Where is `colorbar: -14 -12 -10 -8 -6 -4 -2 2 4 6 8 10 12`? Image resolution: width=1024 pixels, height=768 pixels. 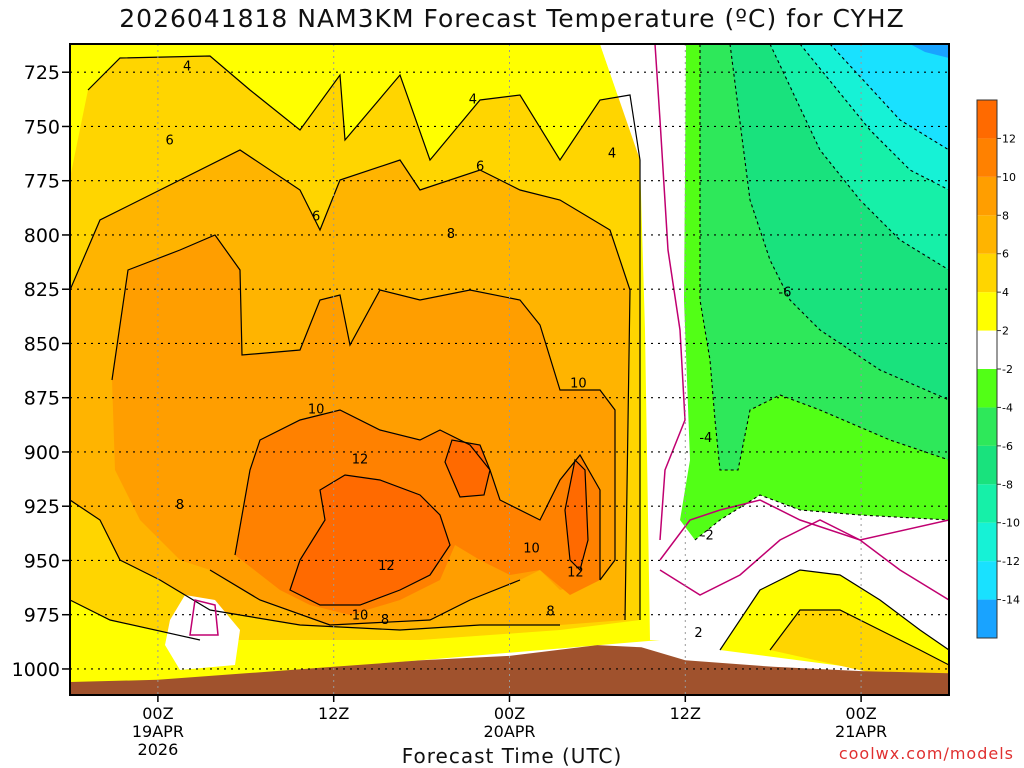
colorbar: -14 -12 -10 -8 -6 -4 -2 2 4 6 8 10 12 is located at coordinates (998, 369).